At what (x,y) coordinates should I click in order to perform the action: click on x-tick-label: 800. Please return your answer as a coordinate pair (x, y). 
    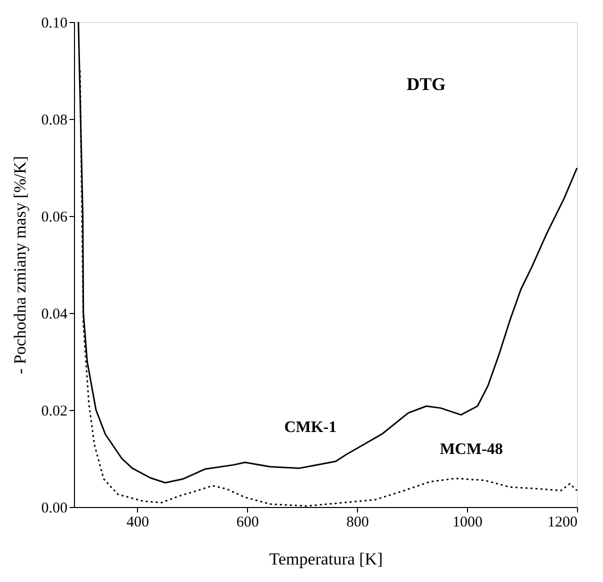
    Looking at the image, I should click on (357, 522).